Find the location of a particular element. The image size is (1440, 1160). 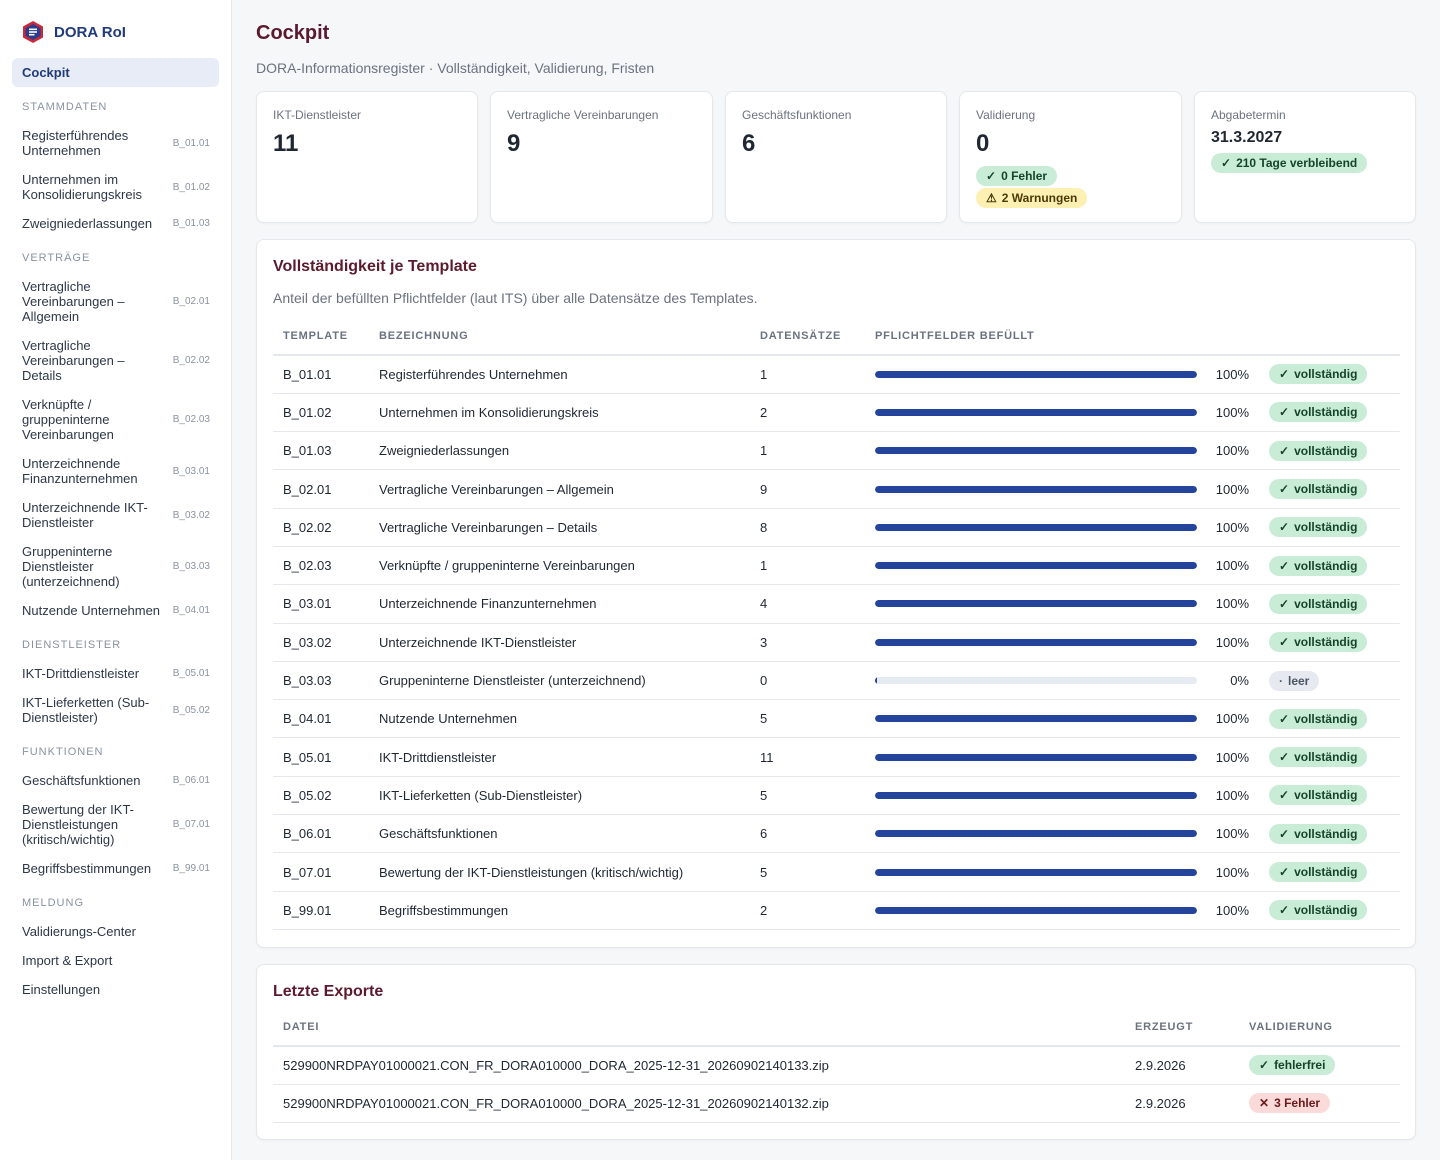

sidebar-item-label: Unternehmen im Konsolidierungskreis is located at coordinates (82, 187).